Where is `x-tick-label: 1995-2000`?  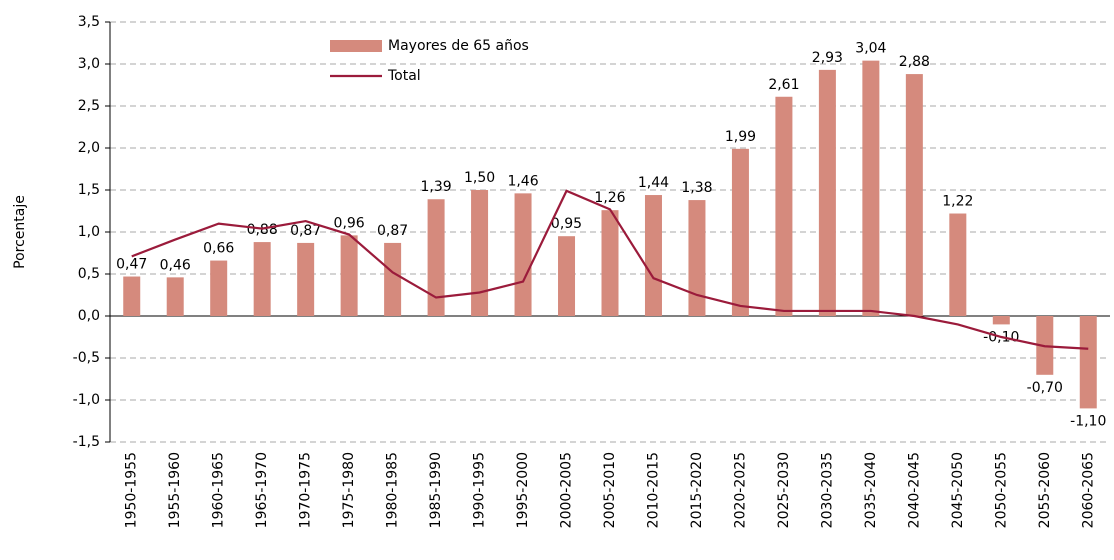 x-tick-label: 1995-2000 is located at coordinates (523, 490).